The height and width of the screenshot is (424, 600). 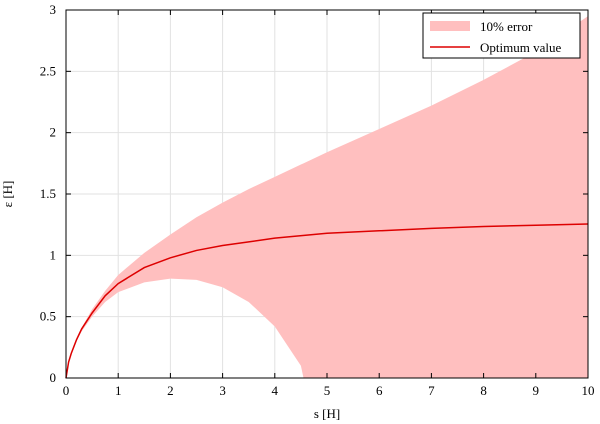 What do you see at coordinates (53, 9) in the screenshot?
I see `y-tick-label: 3` at bounding box center [53, 9].